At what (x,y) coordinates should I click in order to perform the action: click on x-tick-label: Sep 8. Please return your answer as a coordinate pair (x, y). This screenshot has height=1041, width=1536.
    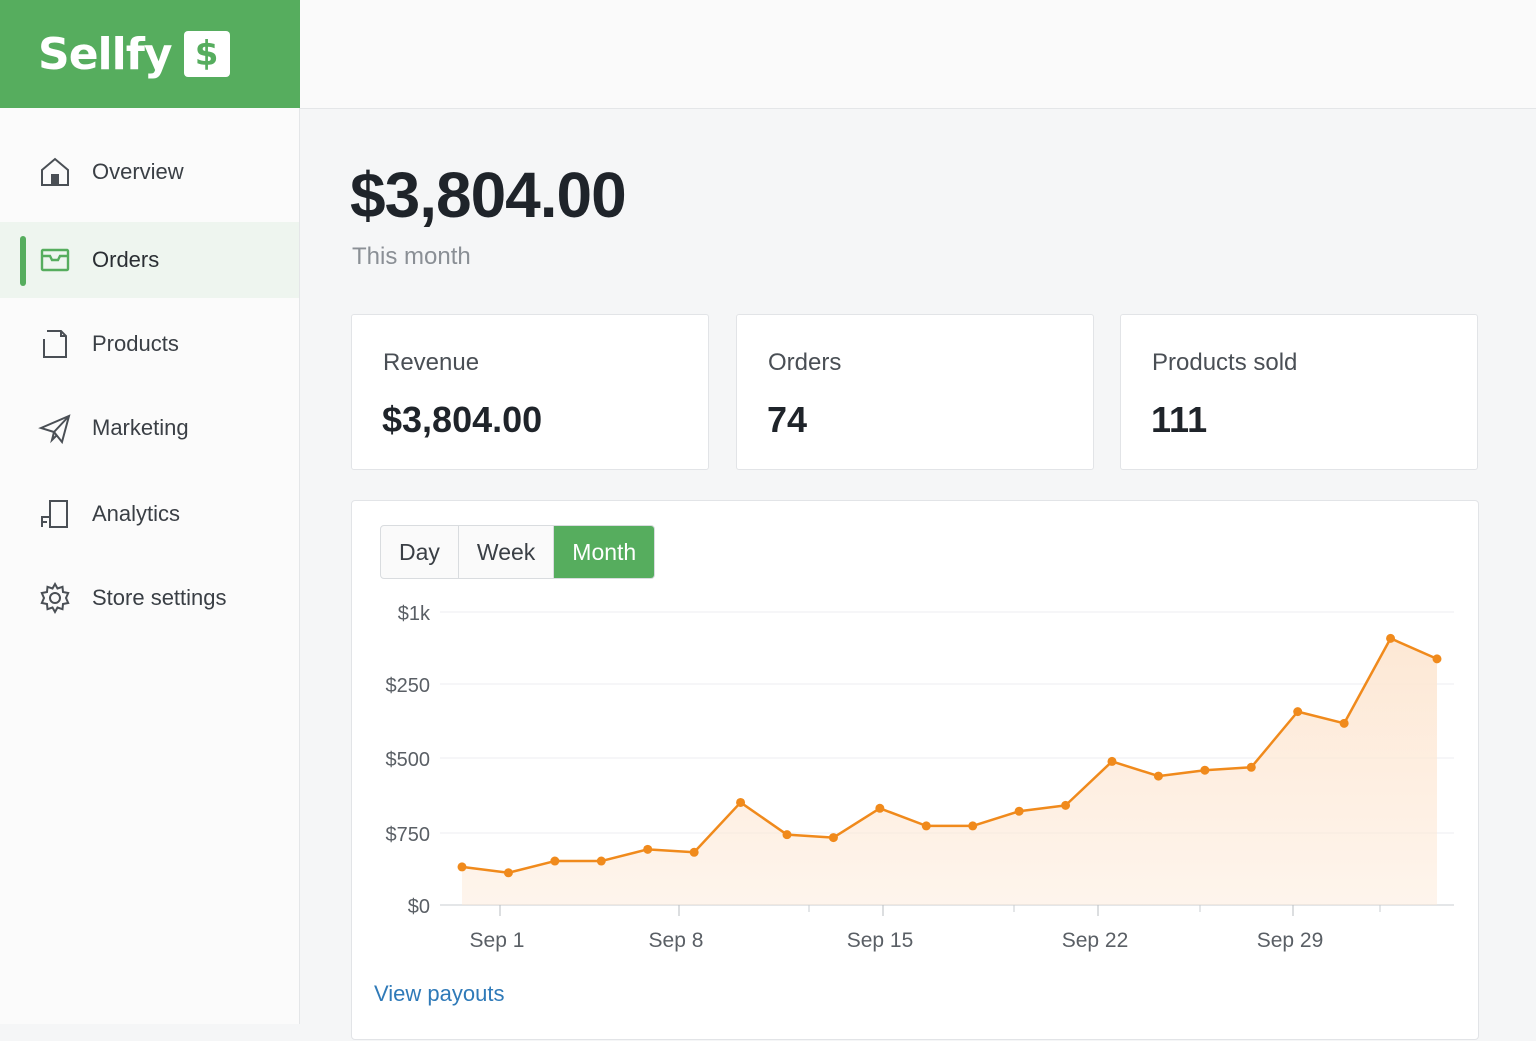
    Looking at the image, I should click on (676, 940).